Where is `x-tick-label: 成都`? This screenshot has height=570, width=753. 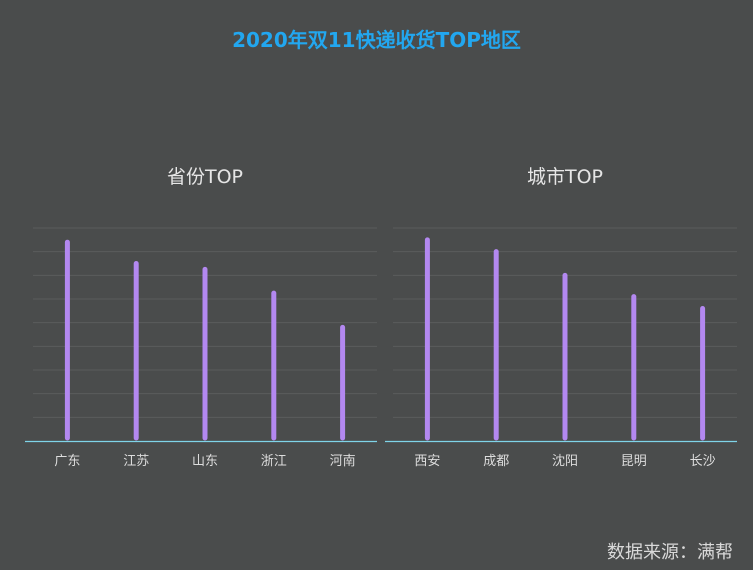 x-tick-label: 成都 is located at coordinates (496, 461).